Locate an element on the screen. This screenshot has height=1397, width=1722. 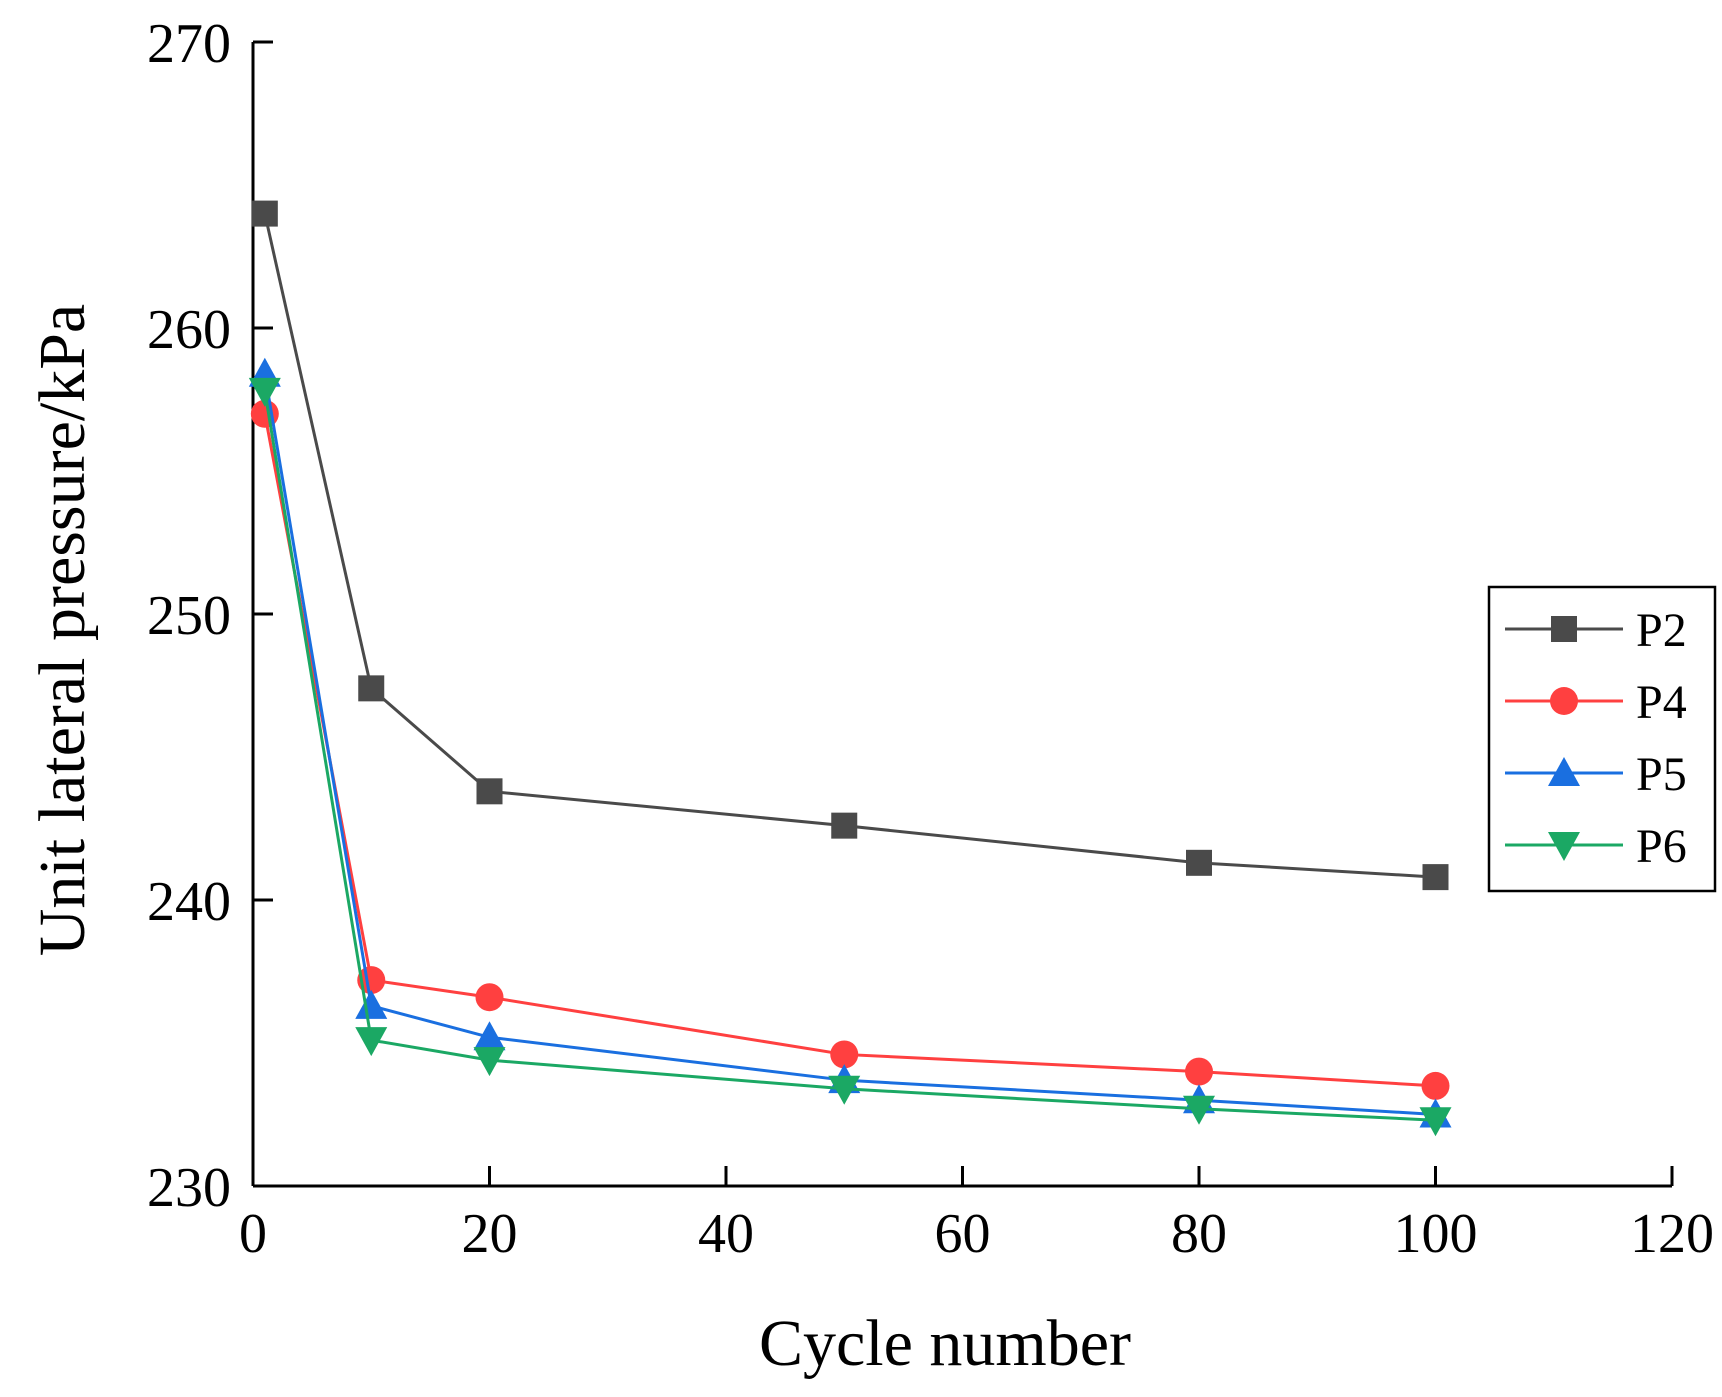
x-tick-label: 20 is located at coordinates (490, 1234).